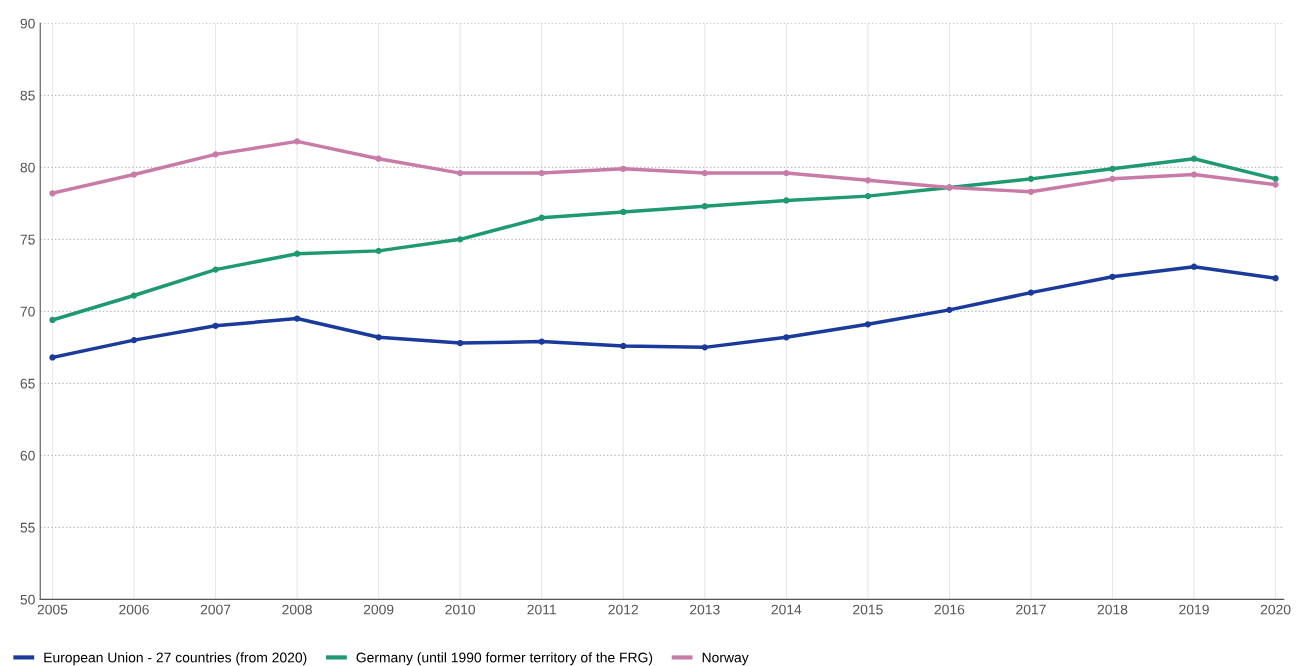 This screenshot has height=666, width=1298. Describe the element at coordinates (949, 609) in the screenshot. I see `x-tick-label: 2016` at that location.